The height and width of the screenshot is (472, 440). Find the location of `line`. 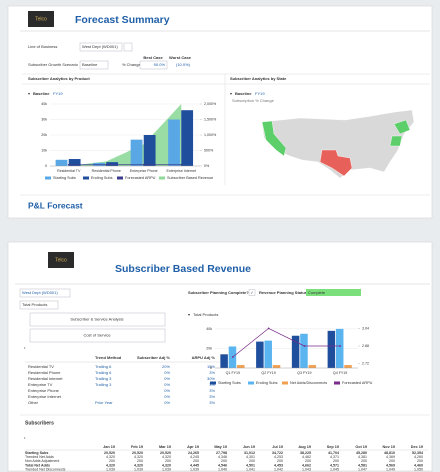

line is located at coordinates (286, 342).